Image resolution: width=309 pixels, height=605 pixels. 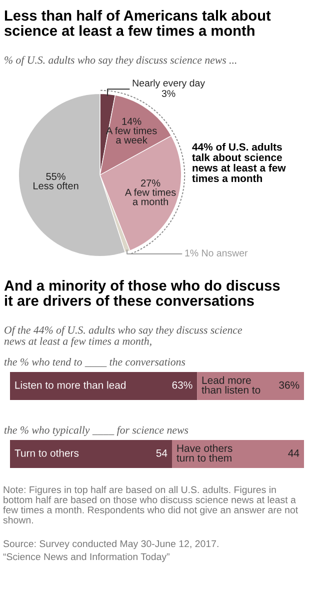 I want to click on data-label: 63%, so click(x=182, y=385).